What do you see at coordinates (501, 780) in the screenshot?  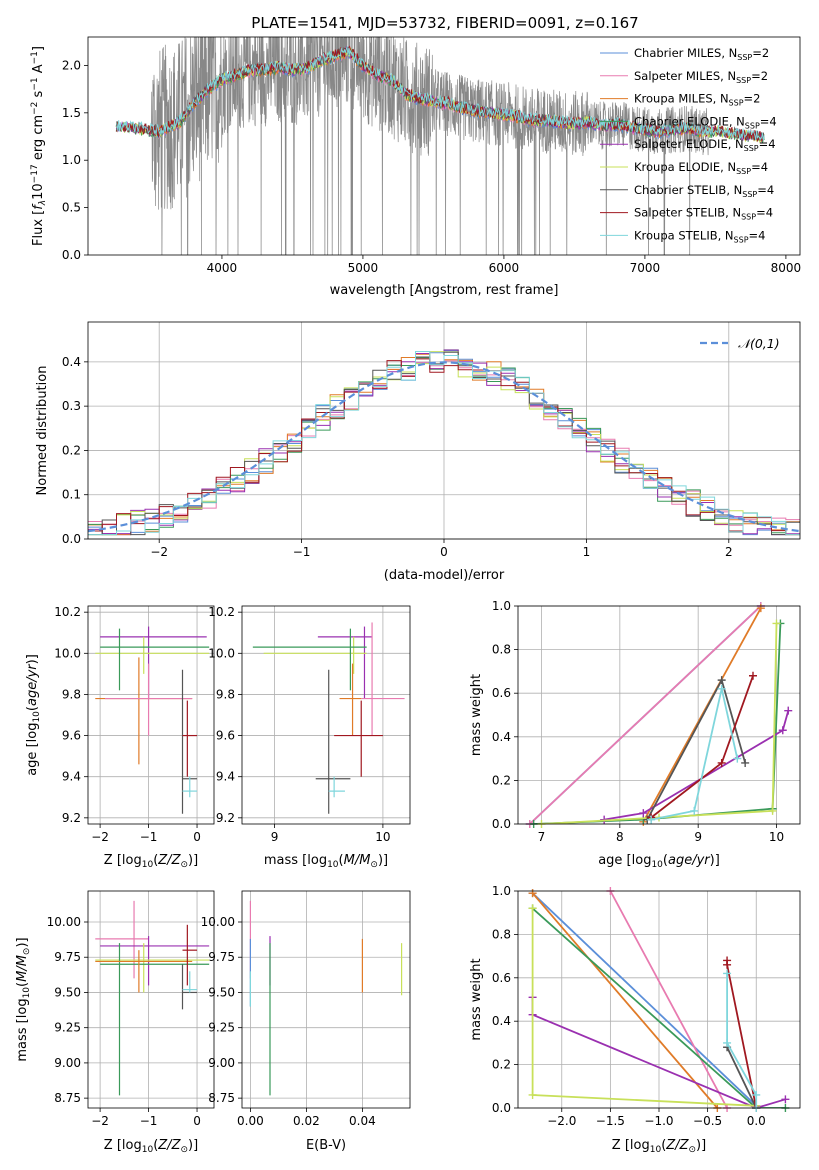 I see `y-tick-label: 0.2` at bounding box center [501, 780].